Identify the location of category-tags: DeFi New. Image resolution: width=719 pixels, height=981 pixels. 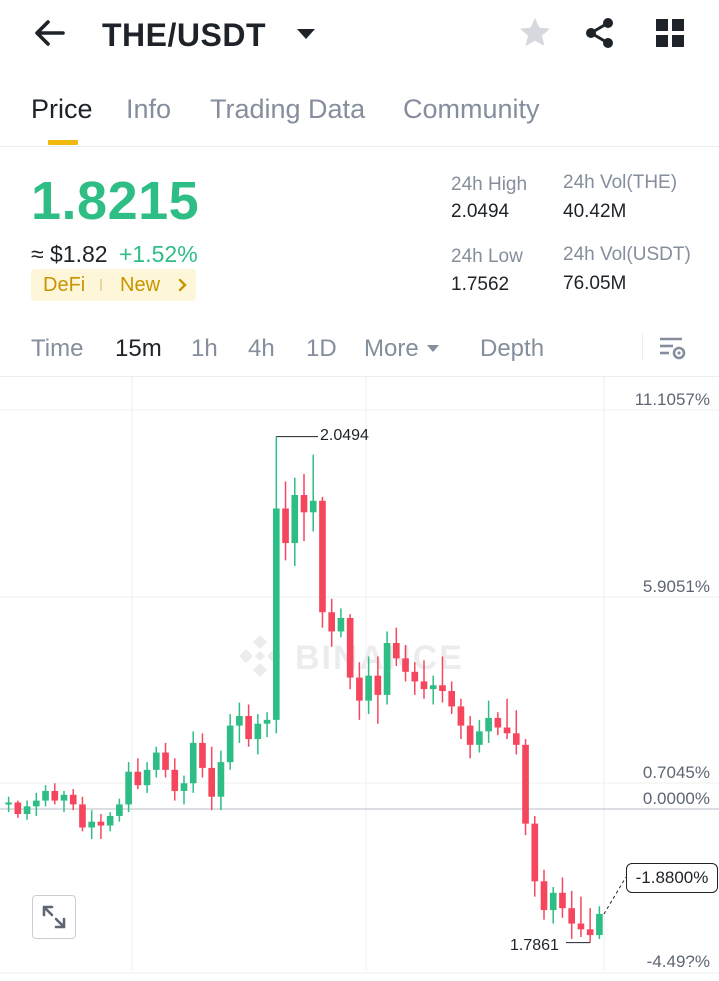
(113, 285).